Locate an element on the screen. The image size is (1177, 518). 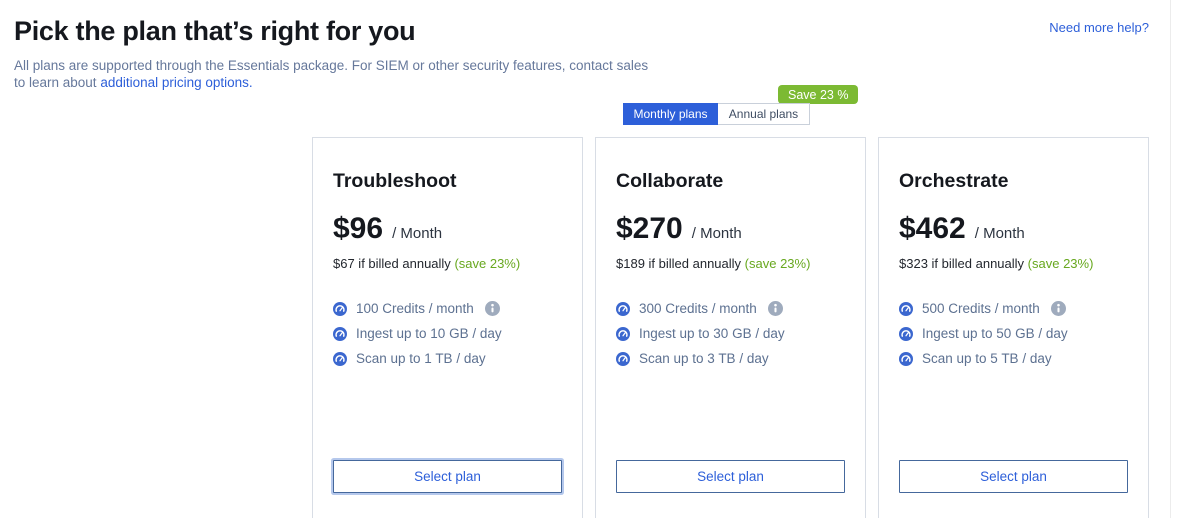
feature-text: Scan up to 1 TB / day is located at coordinates (421, 358).